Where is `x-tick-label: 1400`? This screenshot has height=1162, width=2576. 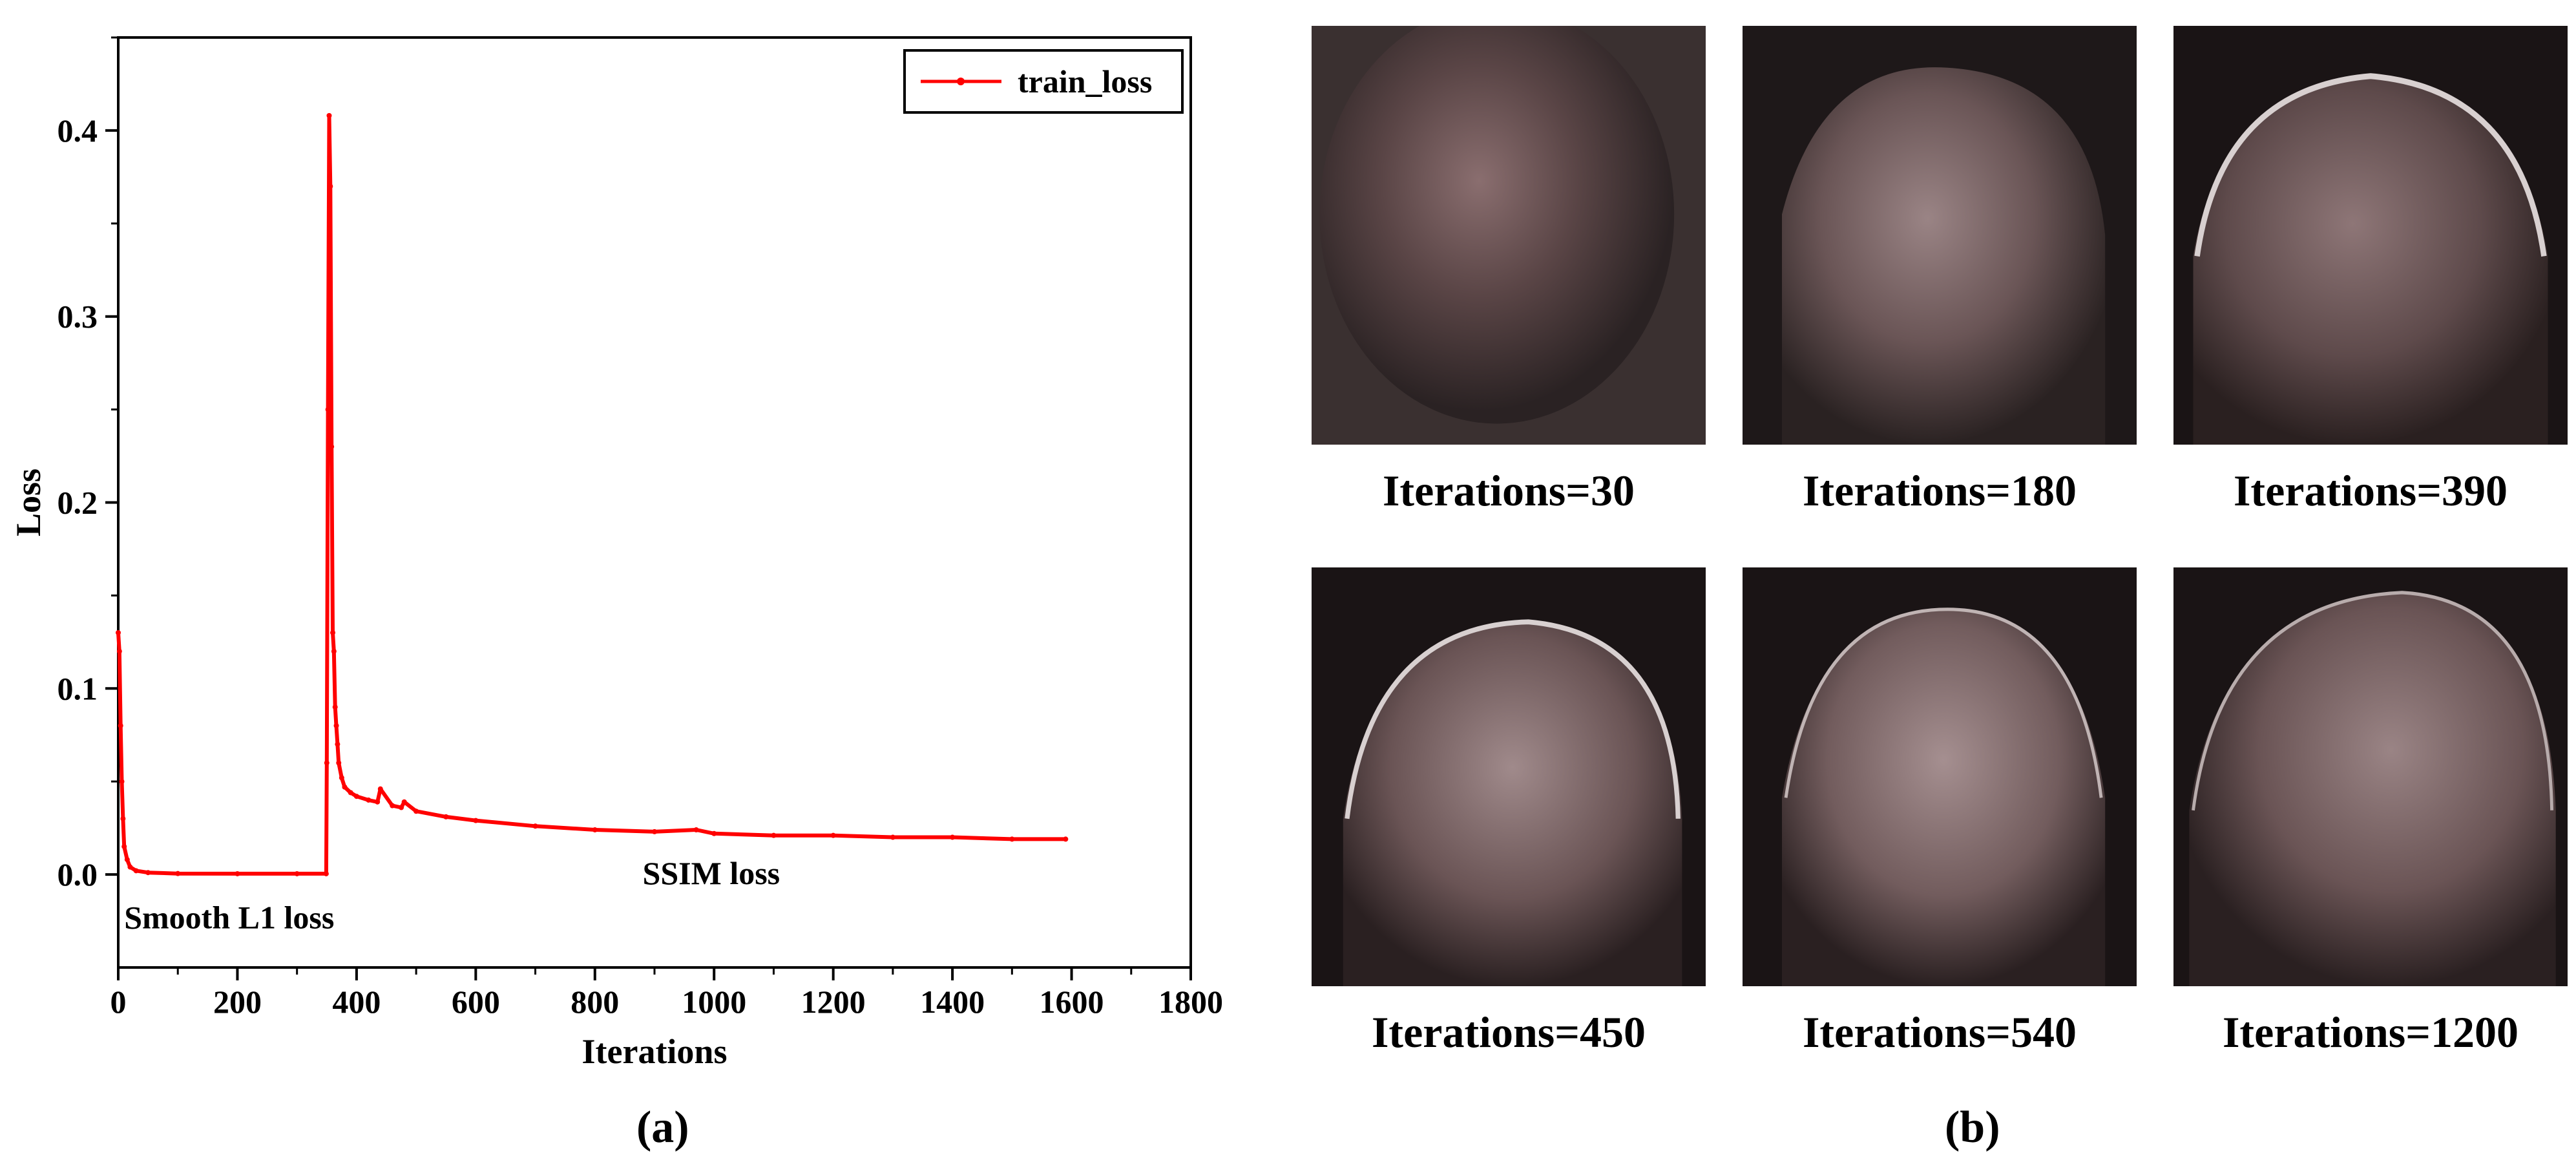
x-tick-label: 1400 is located at coordinates (952, 1002).